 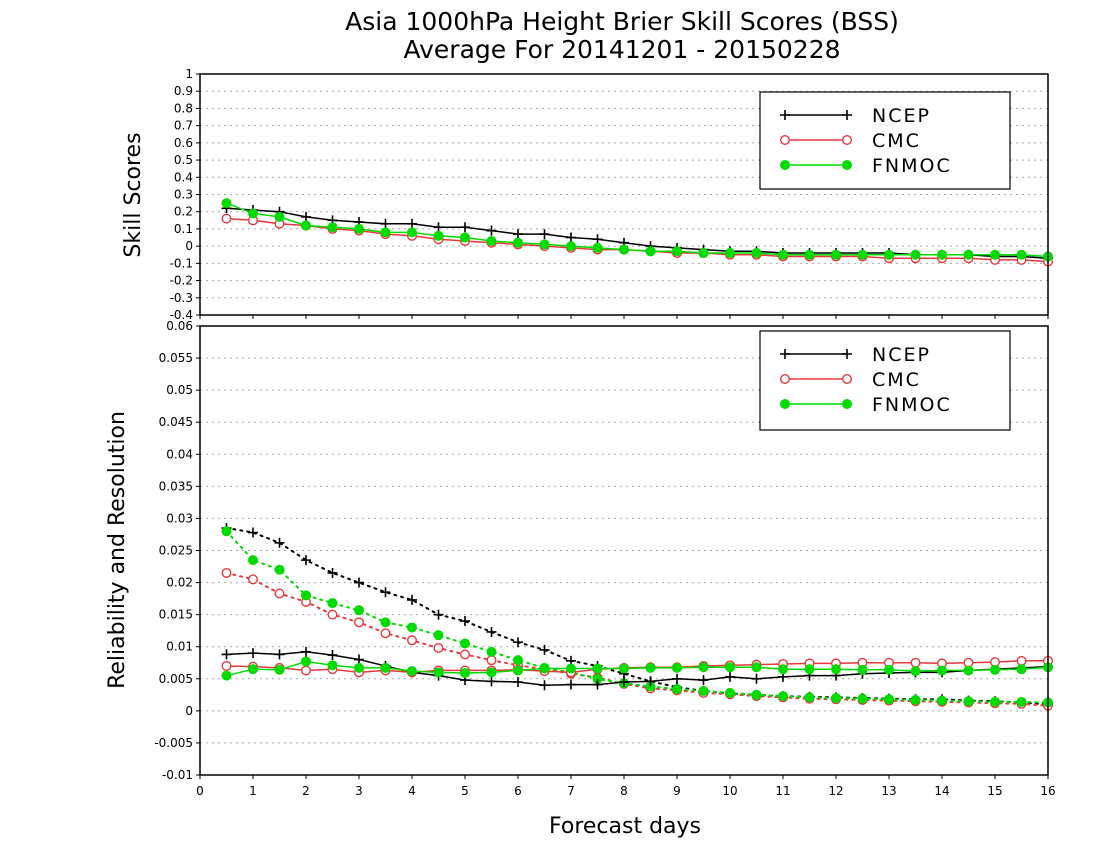 What do you see at coordinates (253, 791) in the screenshot?
I see `x-tick-label: 1` at bounding box center [253, 791].